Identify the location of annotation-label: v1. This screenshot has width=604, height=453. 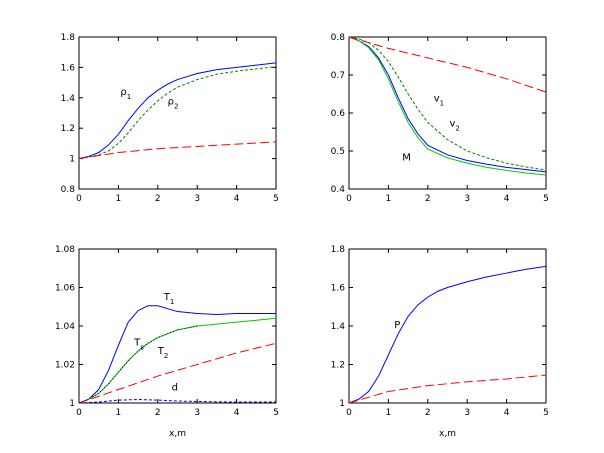
(439, 101).